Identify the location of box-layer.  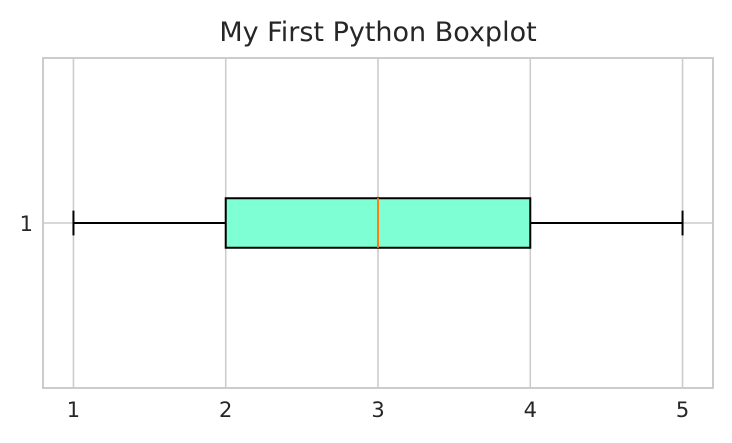
(378, 223).